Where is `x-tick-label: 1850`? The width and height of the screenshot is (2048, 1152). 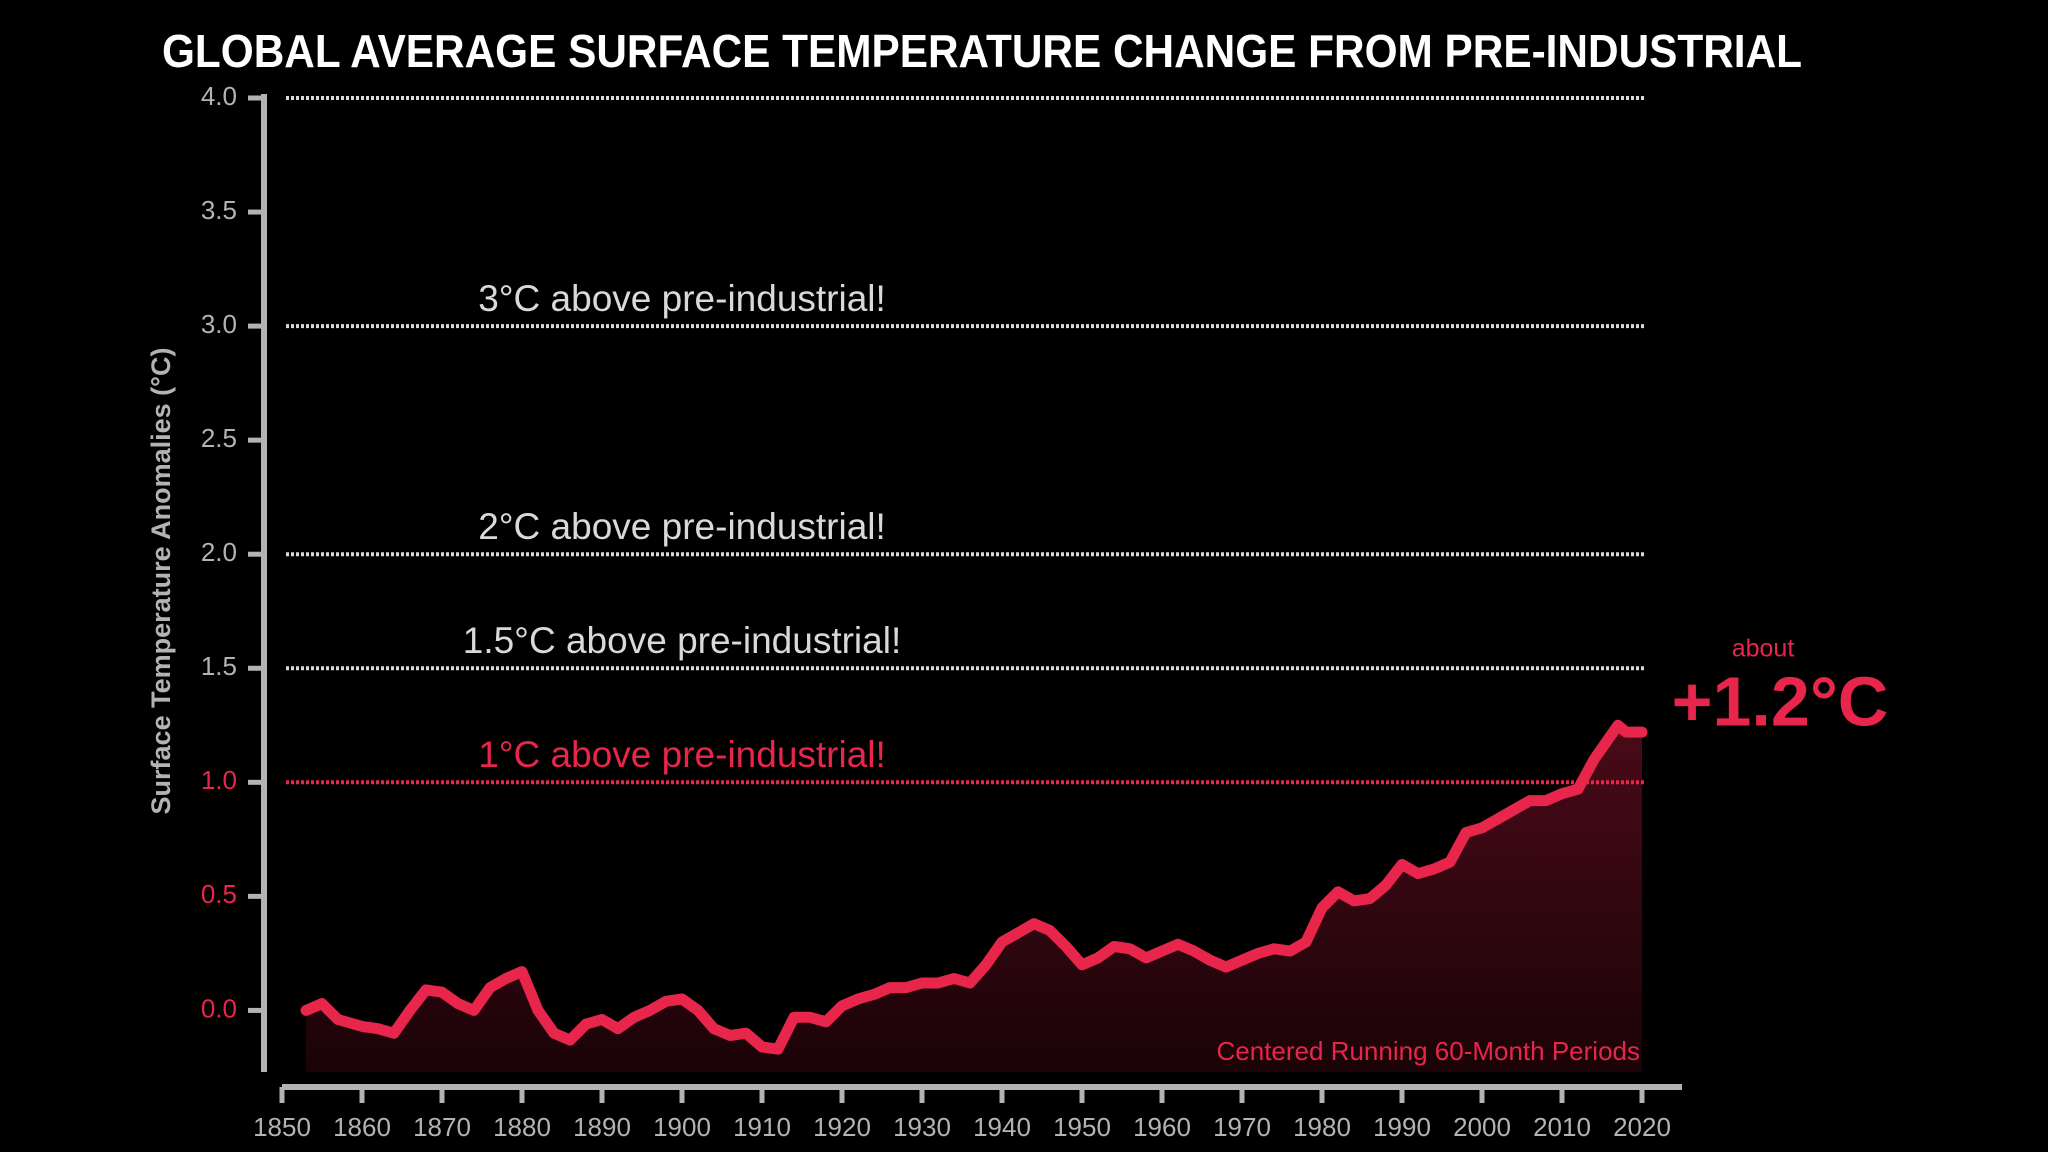
x-tick-label: 1850 is located at coordinates (282, 1127).